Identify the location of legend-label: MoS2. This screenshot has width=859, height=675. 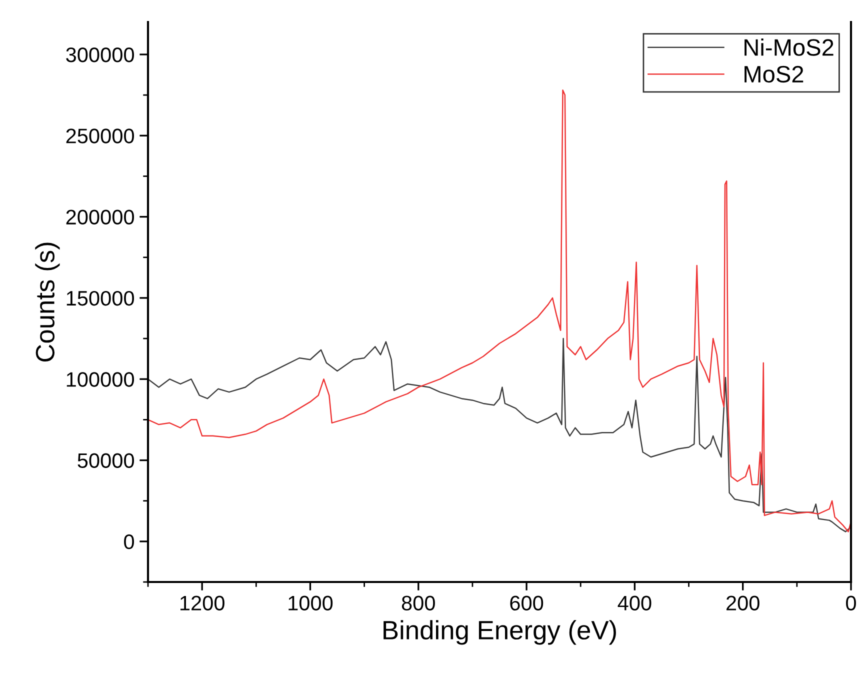
(774, 74).